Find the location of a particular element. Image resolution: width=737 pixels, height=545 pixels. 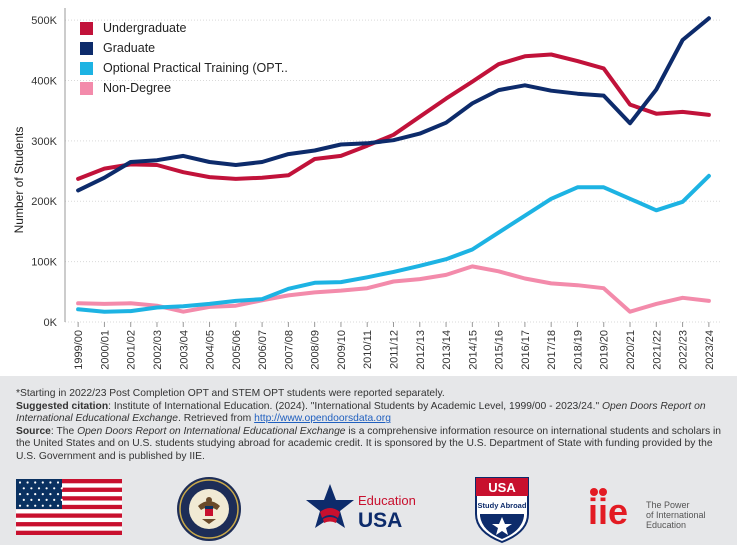

x-tick-label: 2019/20 is located at coordinates (605, 350).